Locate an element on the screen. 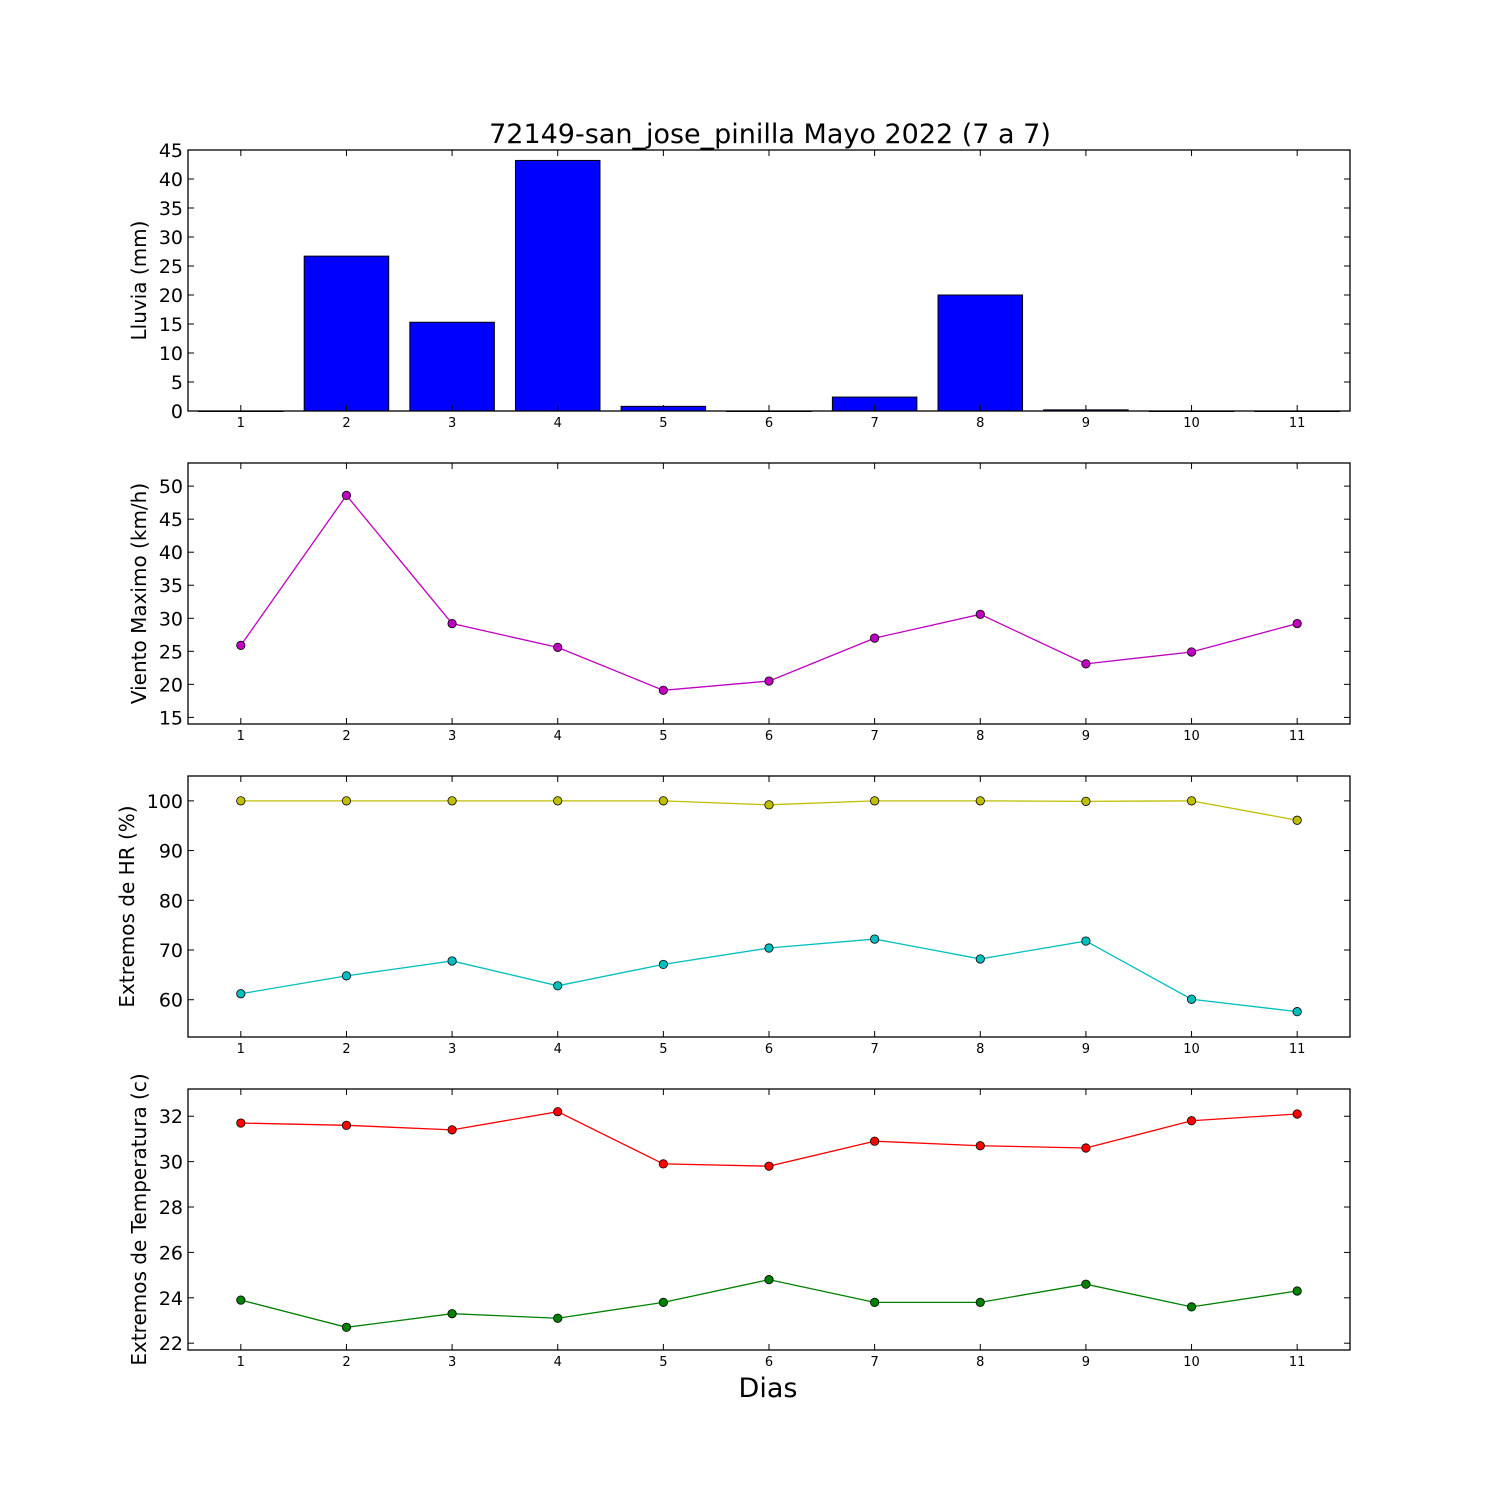 The image size is (1500, 1500). y-tick-label: 32 is located at coordinates (171, 1117).